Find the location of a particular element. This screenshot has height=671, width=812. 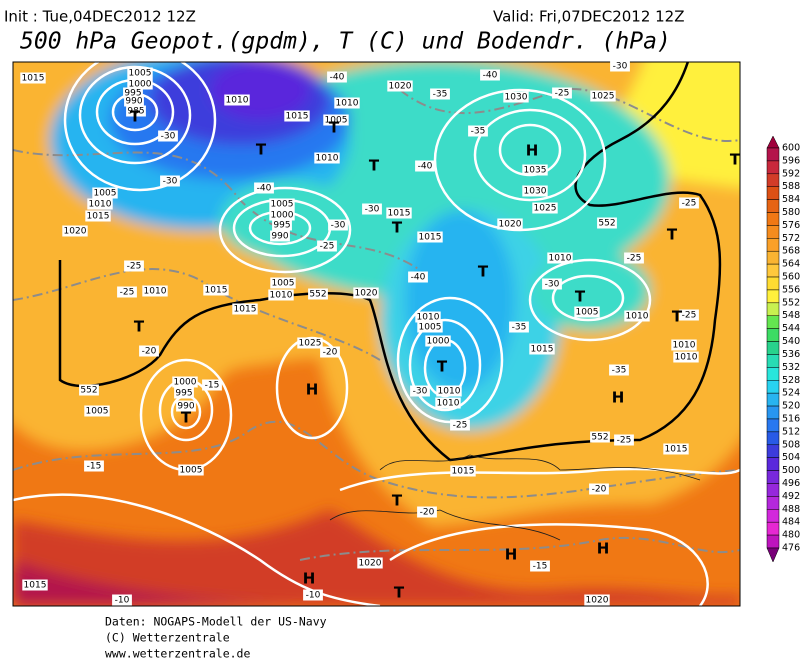

colorbar-label: 504 is located at coordinates (791, 457).